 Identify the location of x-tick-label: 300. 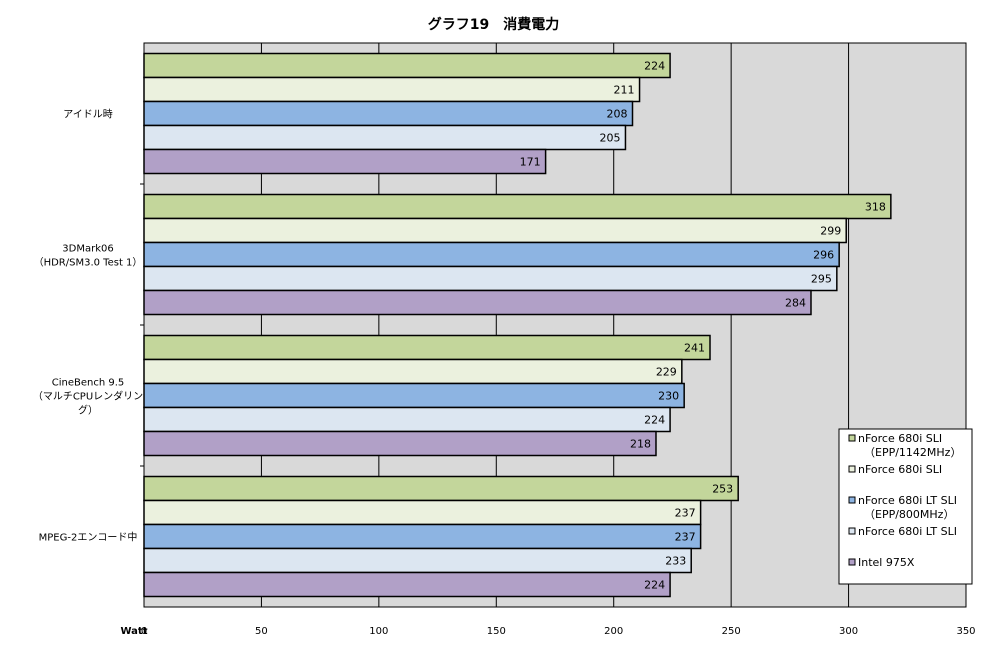
(848, 631).